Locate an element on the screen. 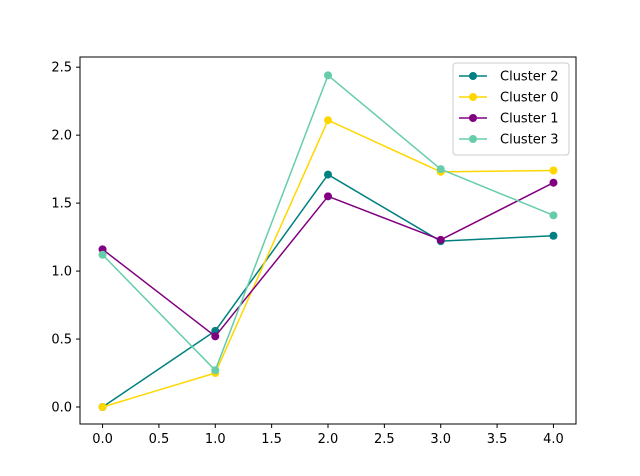 This screenshot has height=476, width=640. y-tick-label-2: 1.0 is located at coordinates (61, 272).